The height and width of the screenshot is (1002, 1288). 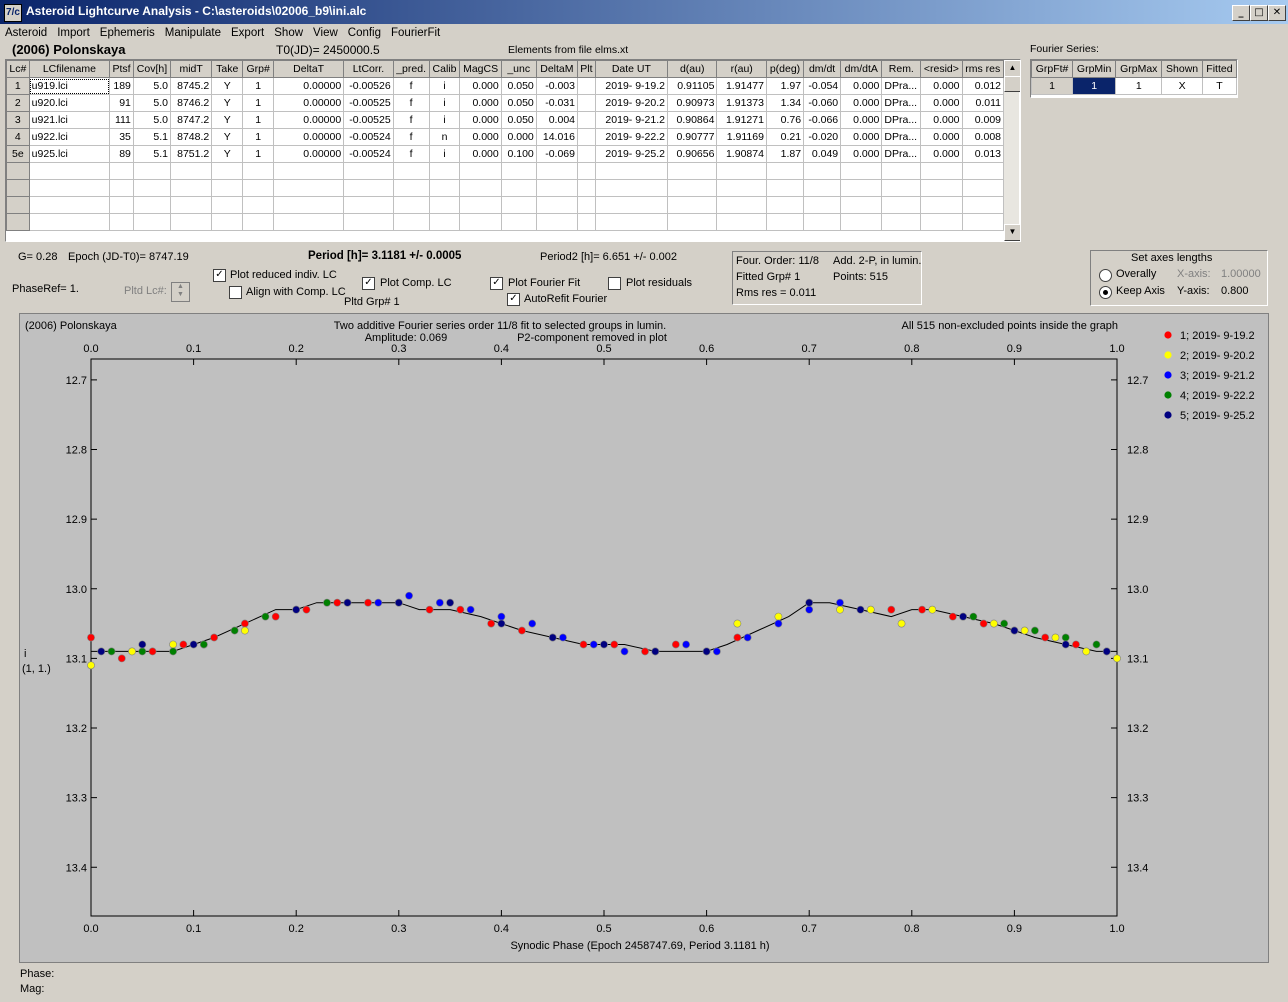 I want to click on table-cell: 0.100, so click(x=518, y=154).